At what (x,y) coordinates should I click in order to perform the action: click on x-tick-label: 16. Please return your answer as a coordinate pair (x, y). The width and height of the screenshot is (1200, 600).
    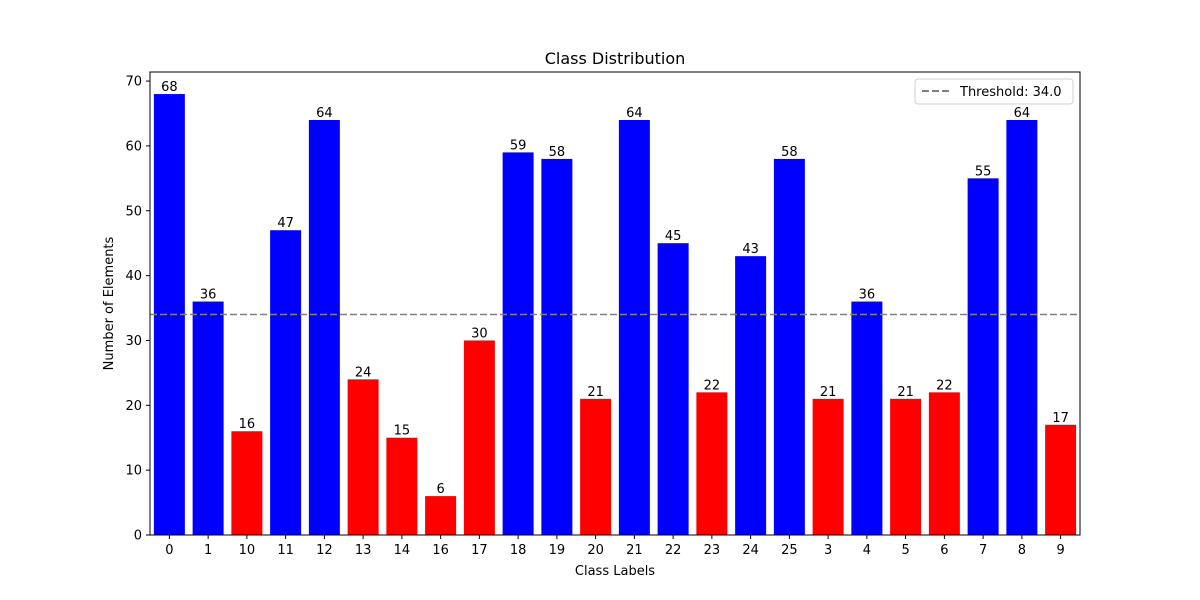
    Looking at the image, I should click on (440, 550).